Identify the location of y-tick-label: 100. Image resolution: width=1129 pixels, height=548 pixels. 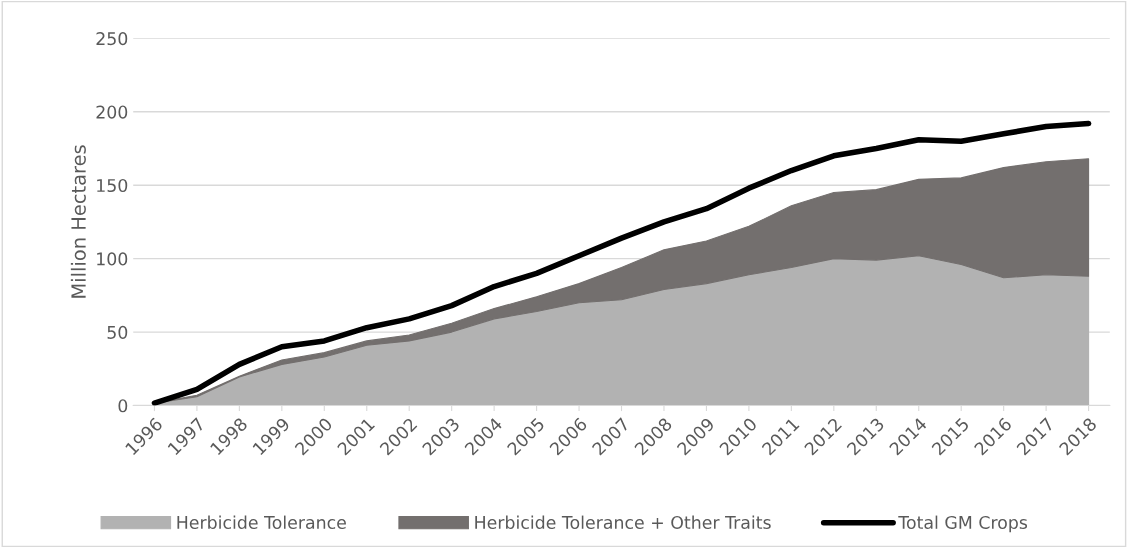
(112, 259).